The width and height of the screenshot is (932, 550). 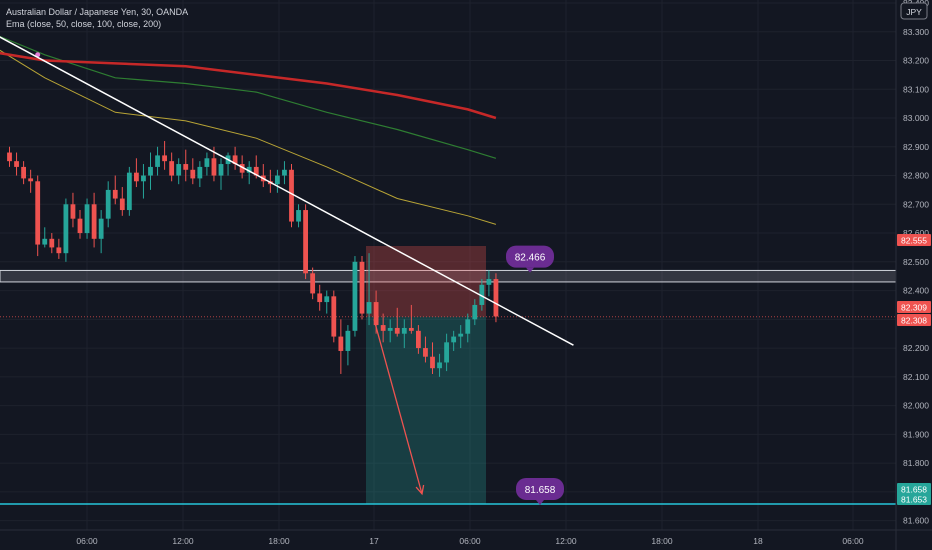 I want to click on take-profit-zone, so click(x=426, y=410).